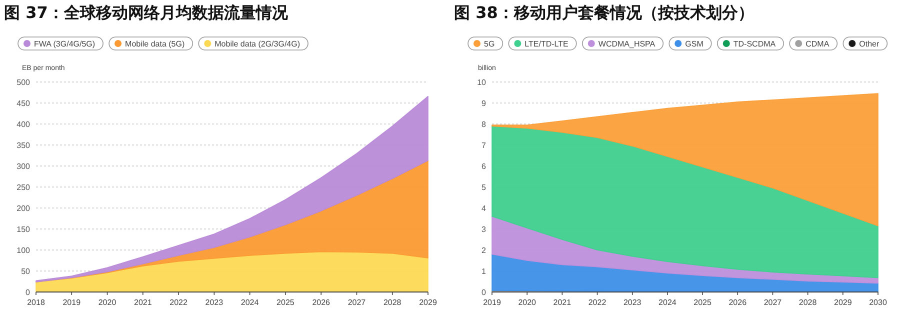 The width and height of the screenshot is (900, 327). What do you see at coordinates (23, 145) in the screenshot?
I see `y-tick-label: 350` at bounding box center [23, 145].